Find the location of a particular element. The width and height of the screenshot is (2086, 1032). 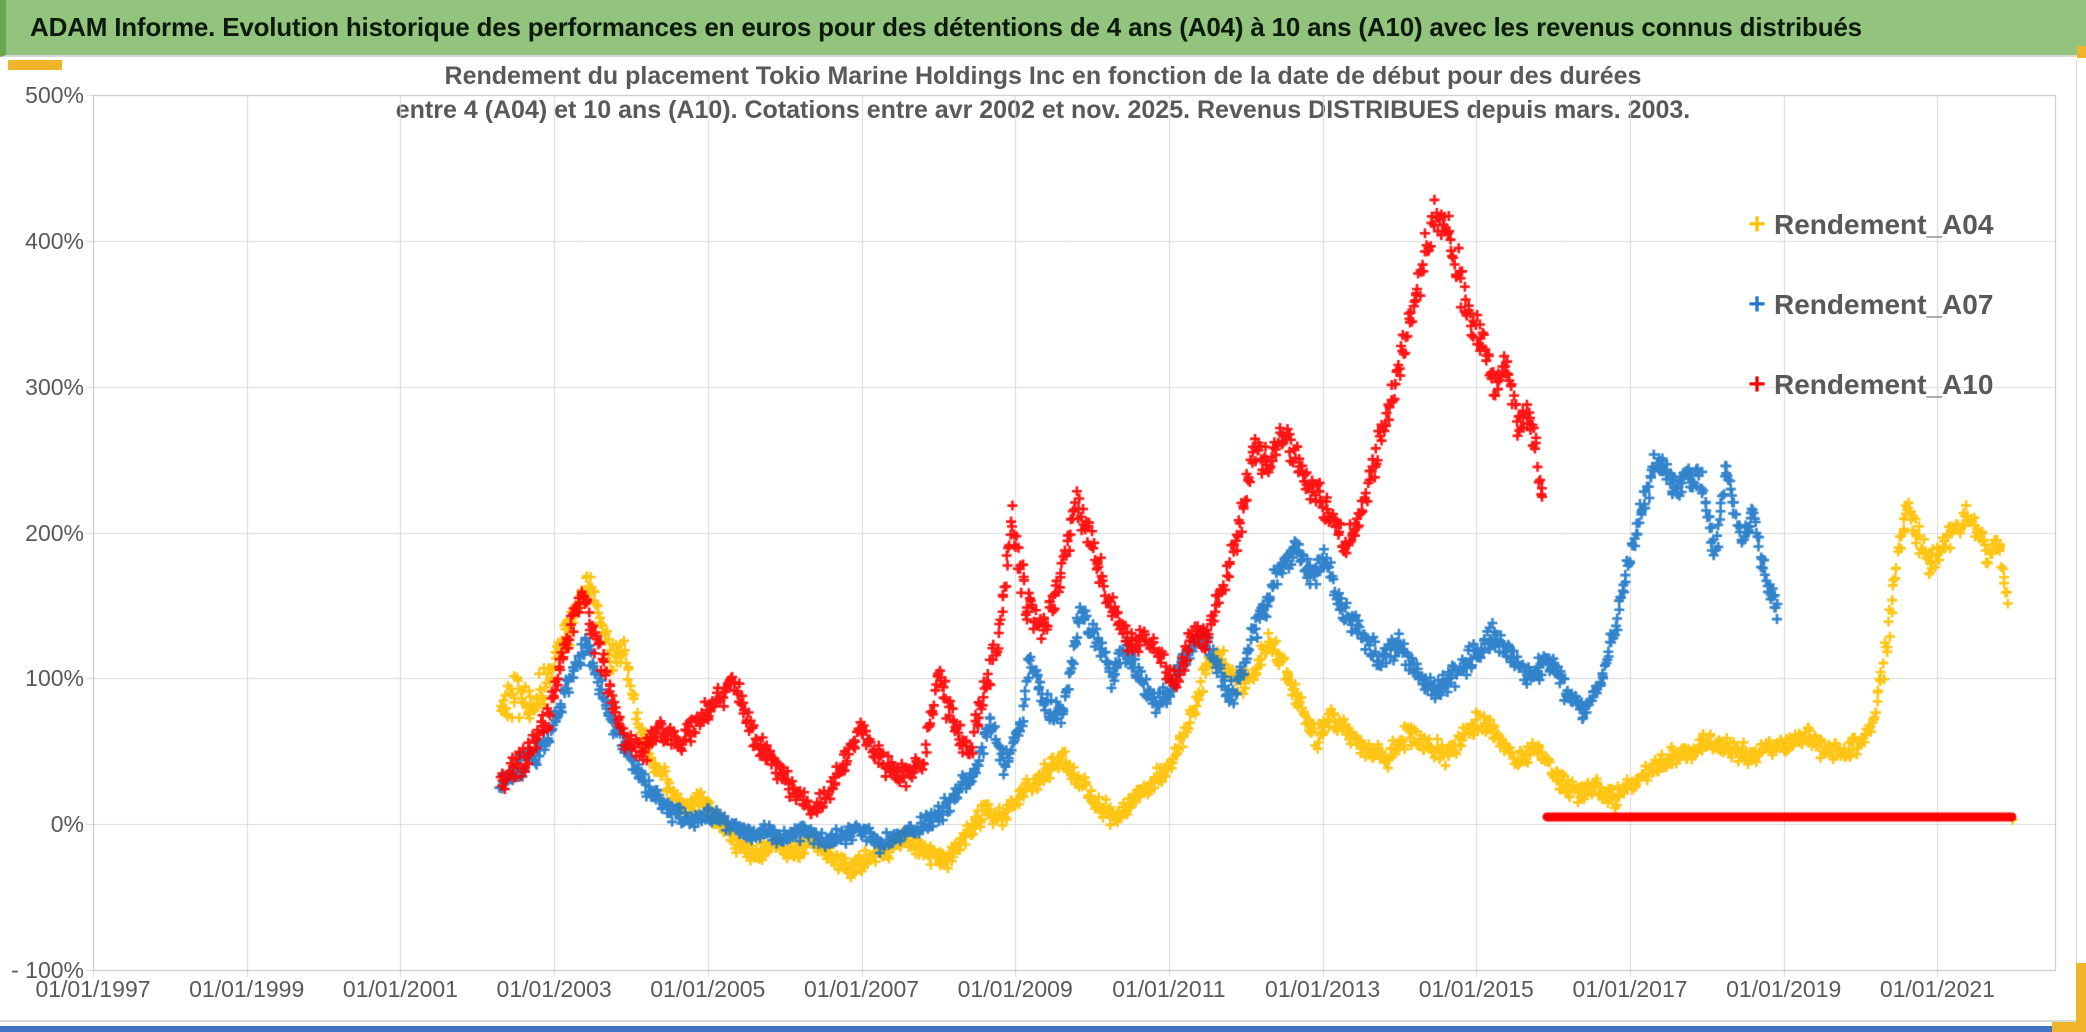

y-axis-tick-label: 0% is located at coordinates (67, 824).